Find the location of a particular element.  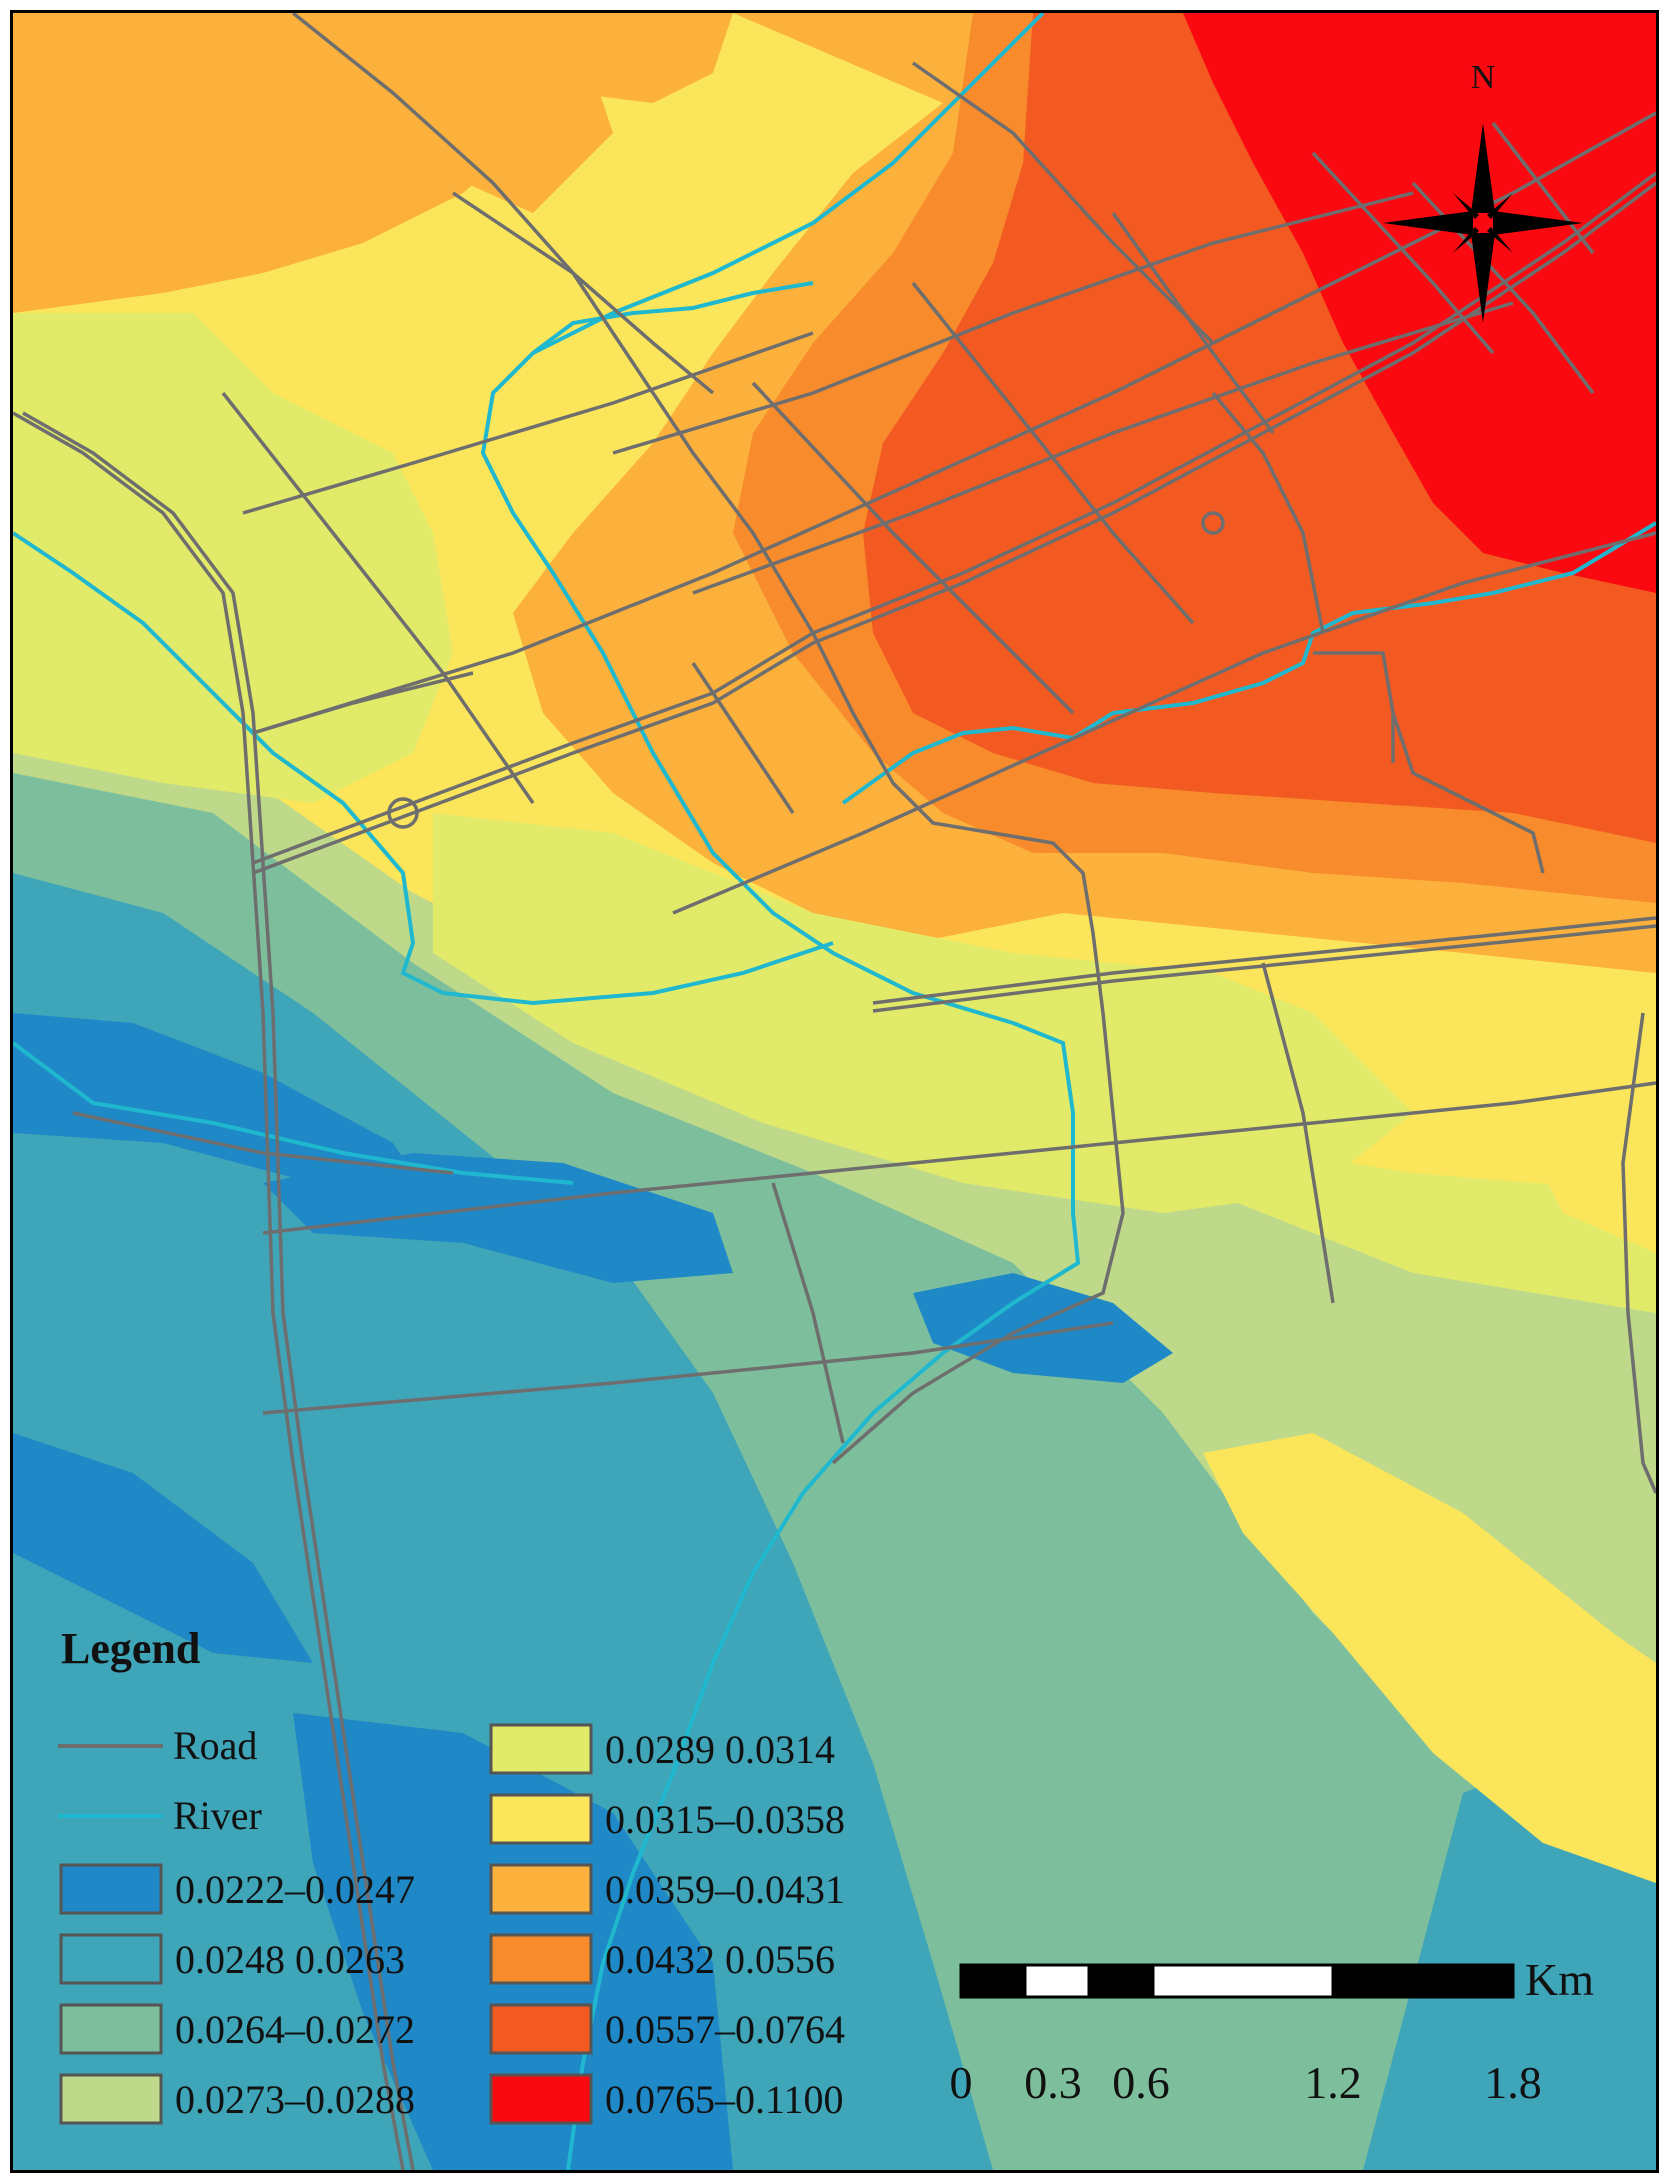

road-left-upper is located at coordinates (528, 423).